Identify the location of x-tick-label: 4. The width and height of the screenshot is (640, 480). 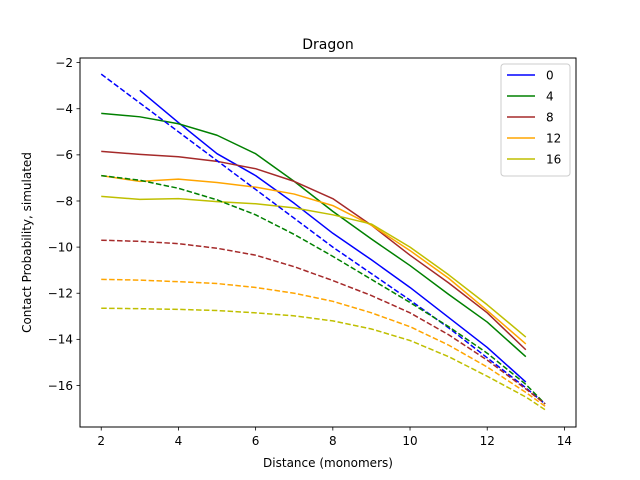
(179, 441).